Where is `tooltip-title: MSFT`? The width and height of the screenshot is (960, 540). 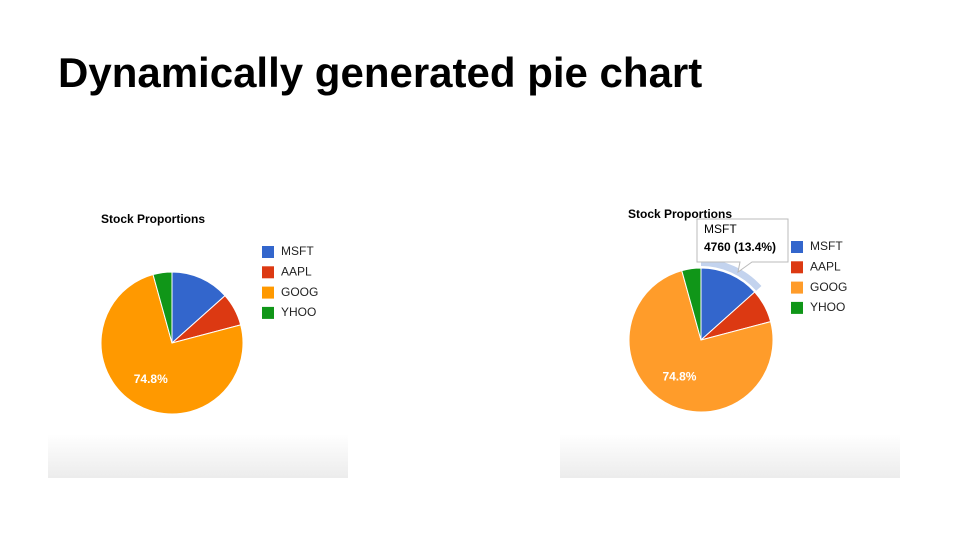 tooltip-title: MSFT is located at coordinates (720, 229).